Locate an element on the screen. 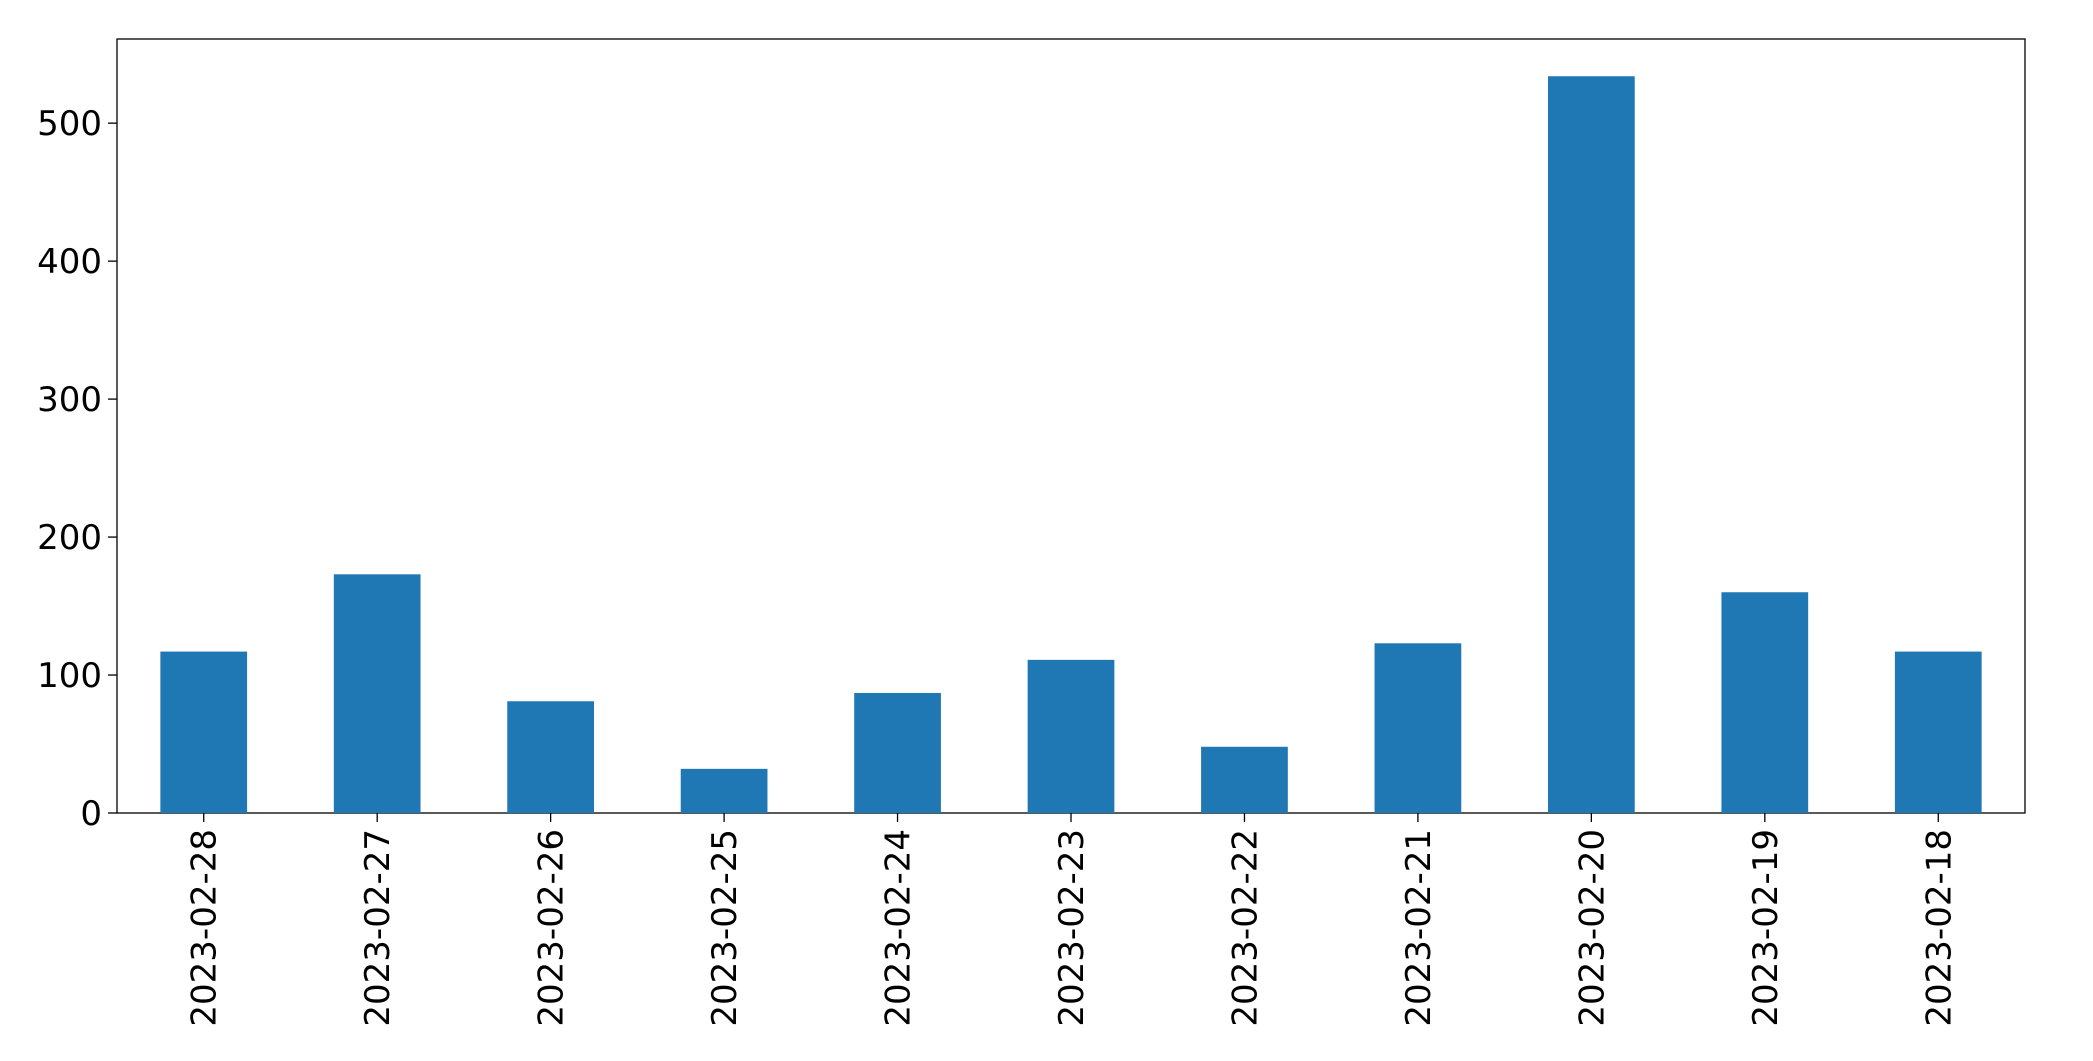 The height and width of the screenshot is (1061, 2093). x-tick-label: 2023-02-24 is located at coordinates (899, 928).